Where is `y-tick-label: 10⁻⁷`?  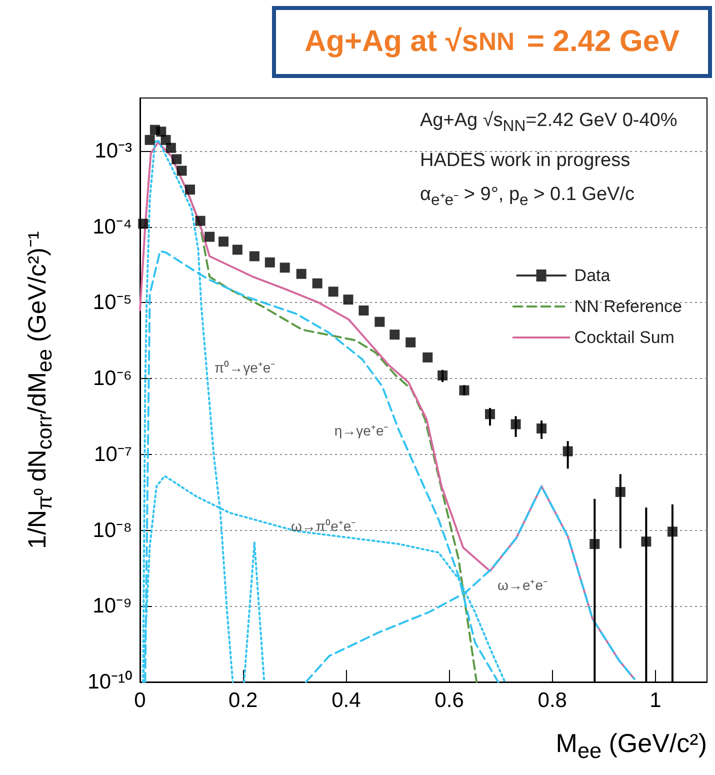
y-tick-label: 10⁻⁷ is located at coordinates (113, 454).